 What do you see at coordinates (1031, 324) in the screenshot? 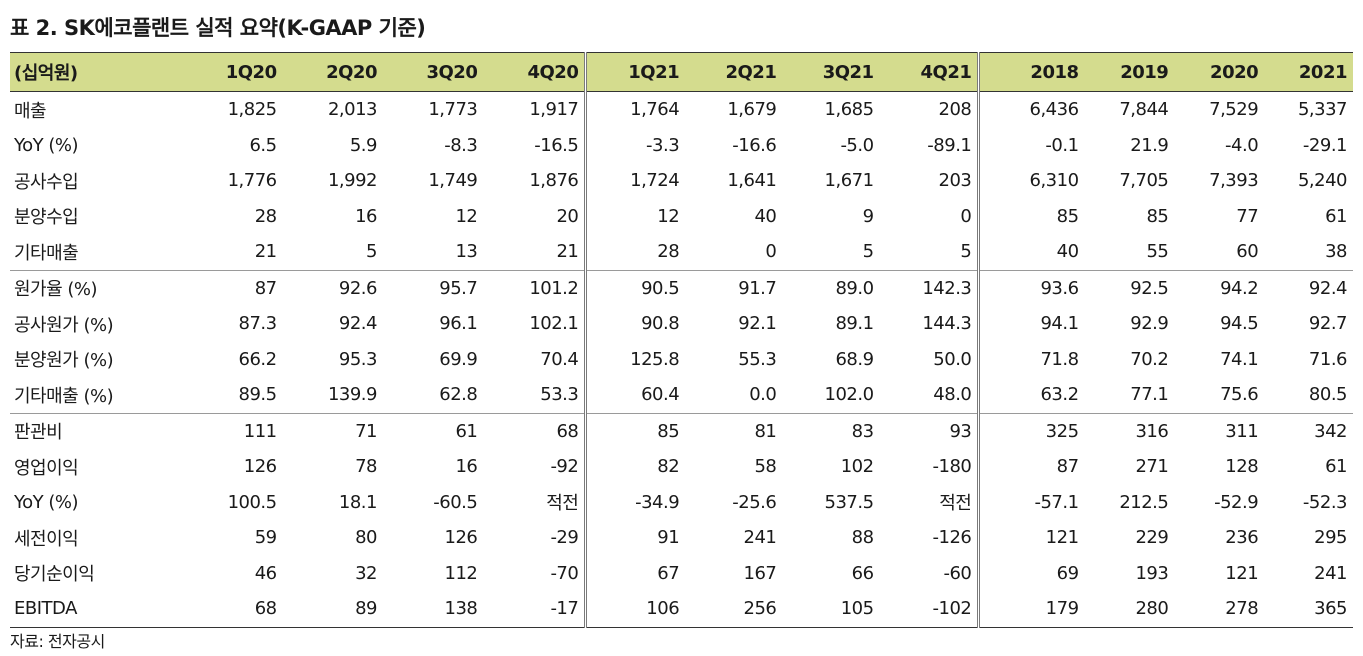
I see `value-cell: 94.1` at bounding box center [1031, 324].